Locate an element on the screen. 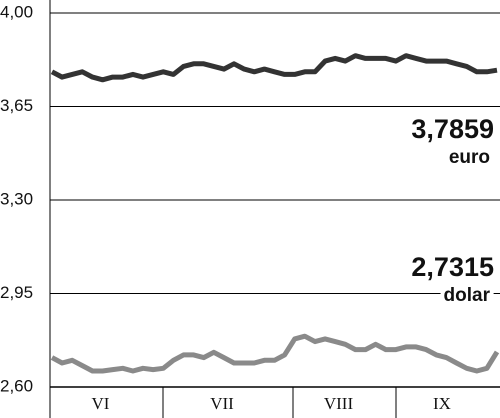 This screenshot has height=418, width=500. y-tick-label: 4,00 is located at coordinates (16, 11).